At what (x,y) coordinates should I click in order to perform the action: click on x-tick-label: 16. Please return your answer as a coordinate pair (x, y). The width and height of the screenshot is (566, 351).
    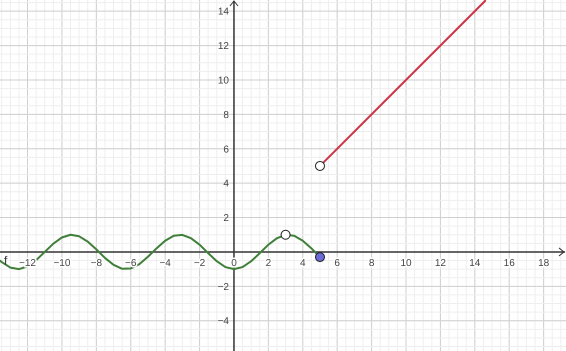
    Looking at the image, I should click on (510, 263).